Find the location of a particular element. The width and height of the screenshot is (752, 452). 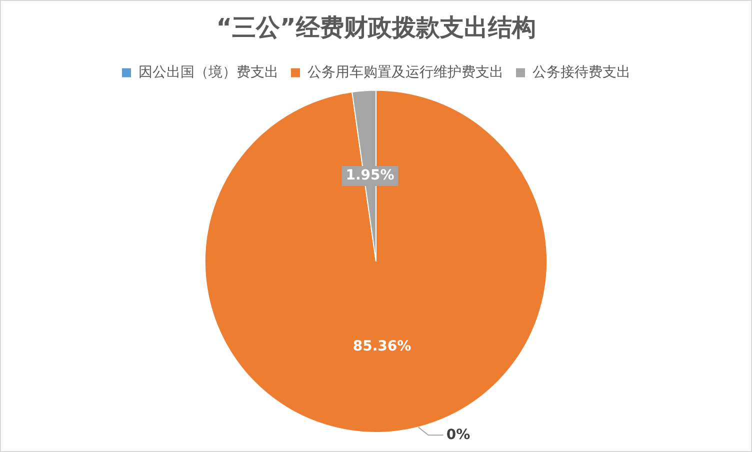

data-label: 1.95% is located at coordinates (370, 176).